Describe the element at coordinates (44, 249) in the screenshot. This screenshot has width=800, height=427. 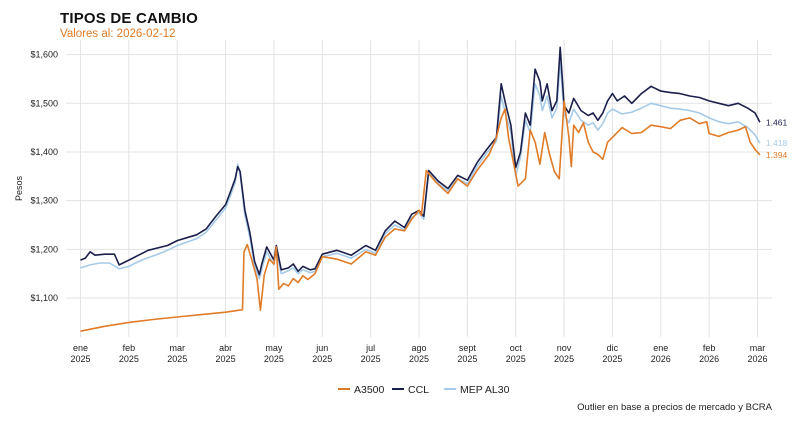
I see `y-tick-label: $1,200` at that location.